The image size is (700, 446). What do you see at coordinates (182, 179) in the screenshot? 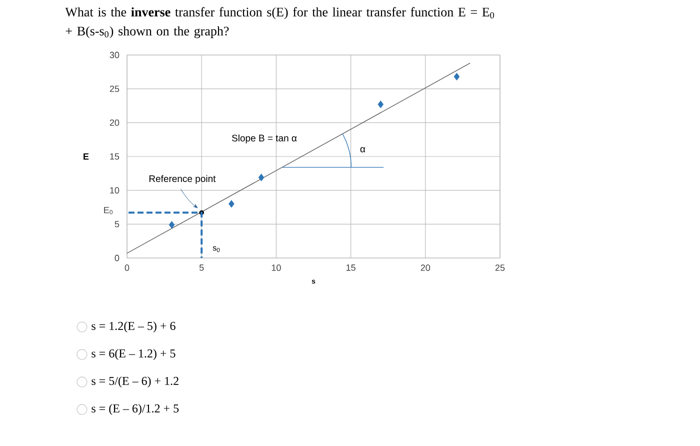
I see `annotation: Reference point` at bounding box center [182, 179].